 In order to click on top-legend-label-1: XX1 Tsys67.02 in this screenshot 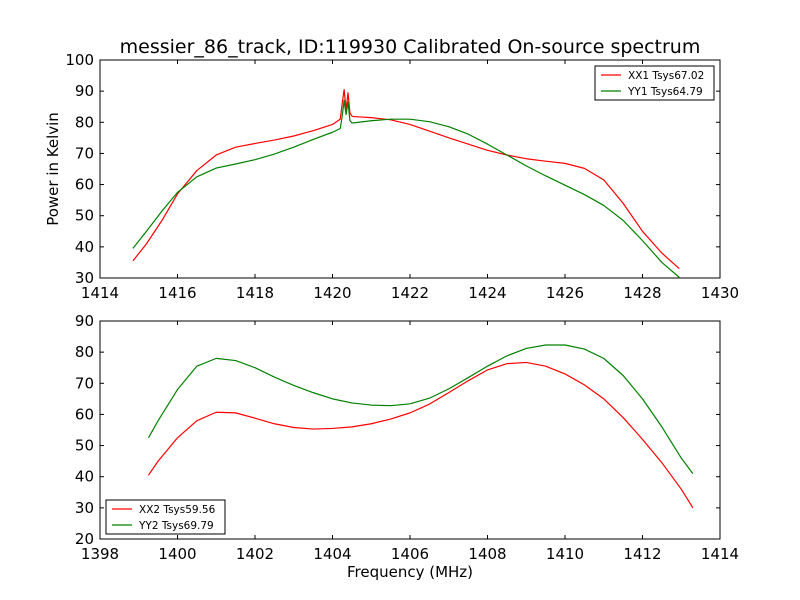, I will do `click(666, 76)`.